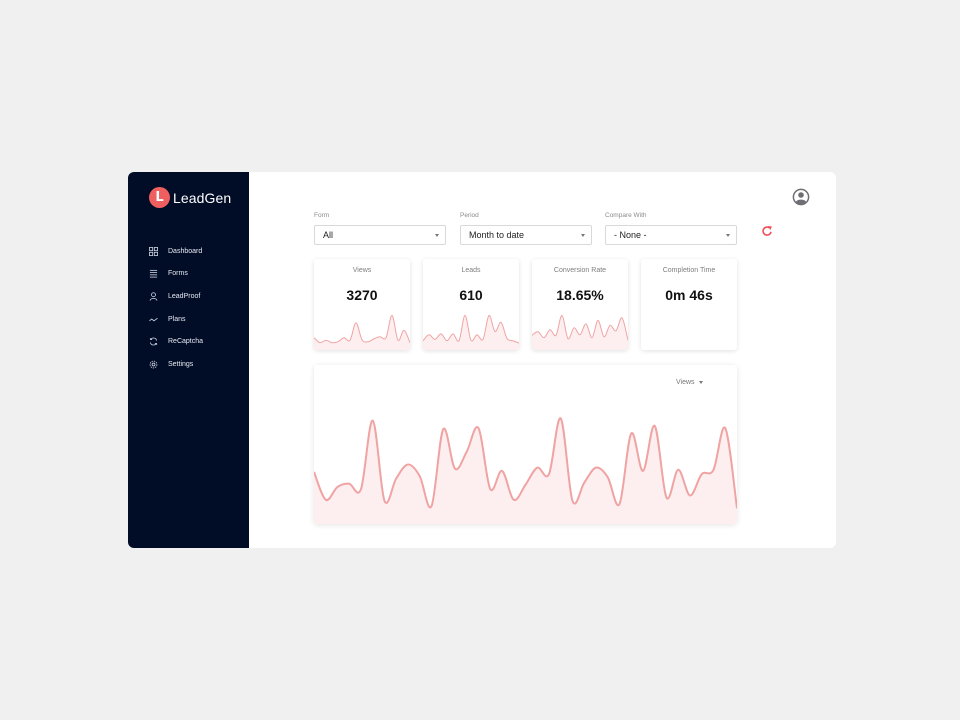 This screenshot has height=720, width=960. Describe the element at coordinates (153, 296) in the screenshot. I see `person-icon` at that location.